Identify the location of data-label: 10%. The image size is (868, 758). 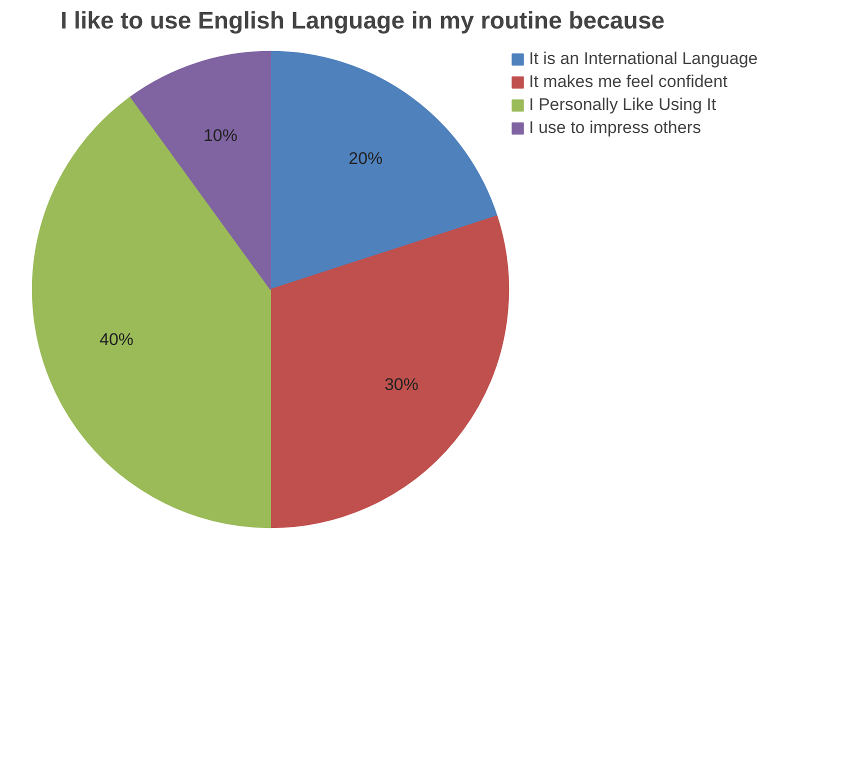
(220, 136).